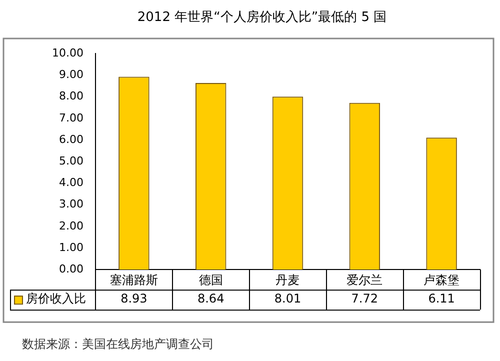 This screenshot has height=361, width=500. Describe the element at coordinates (364, 299) in the screenshot. I see `data-label: 7.72` at that location.